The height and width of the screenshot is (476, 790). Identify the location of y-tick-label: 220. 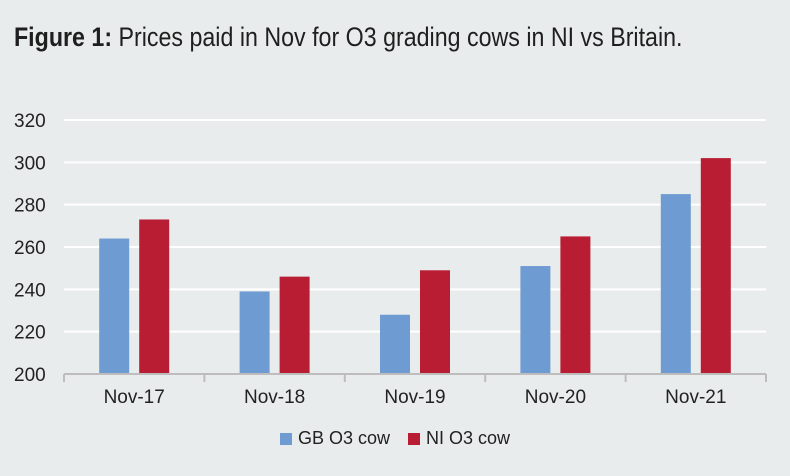
(30, 333).